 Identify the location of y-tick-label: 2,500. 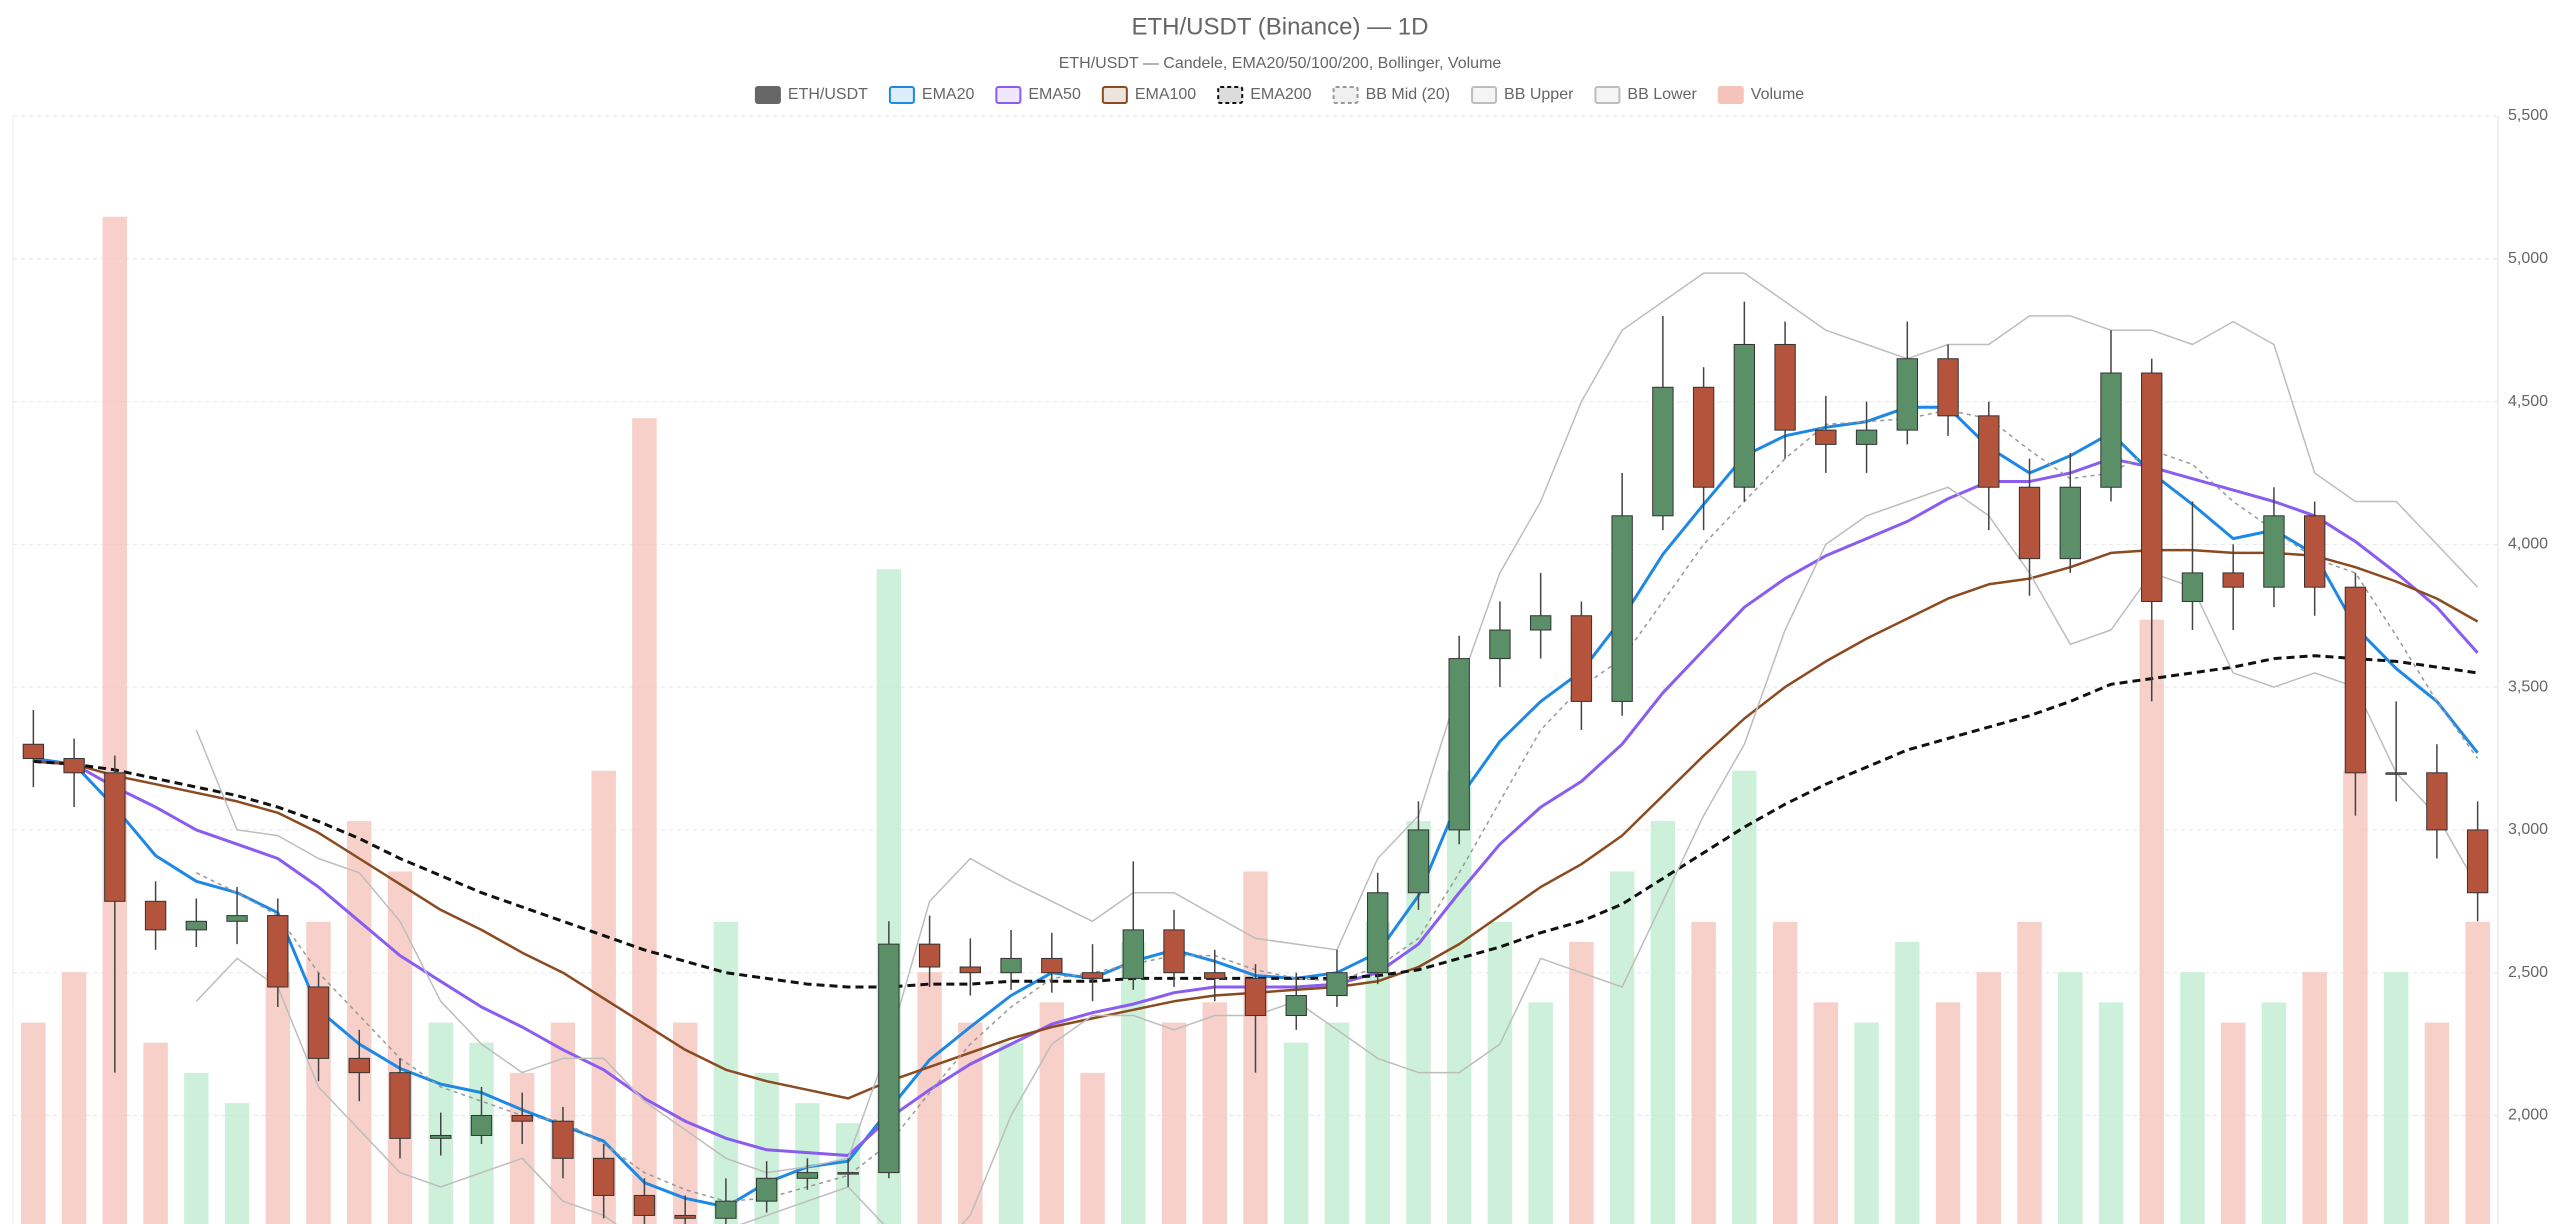
(2528, 972).